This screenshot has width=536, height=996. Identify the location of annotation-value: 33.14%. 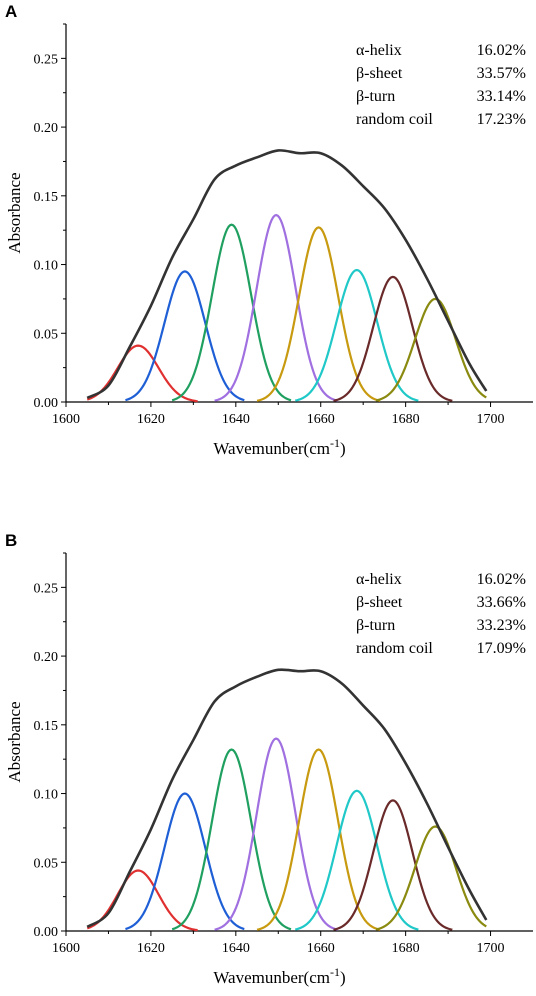
(501, 96).